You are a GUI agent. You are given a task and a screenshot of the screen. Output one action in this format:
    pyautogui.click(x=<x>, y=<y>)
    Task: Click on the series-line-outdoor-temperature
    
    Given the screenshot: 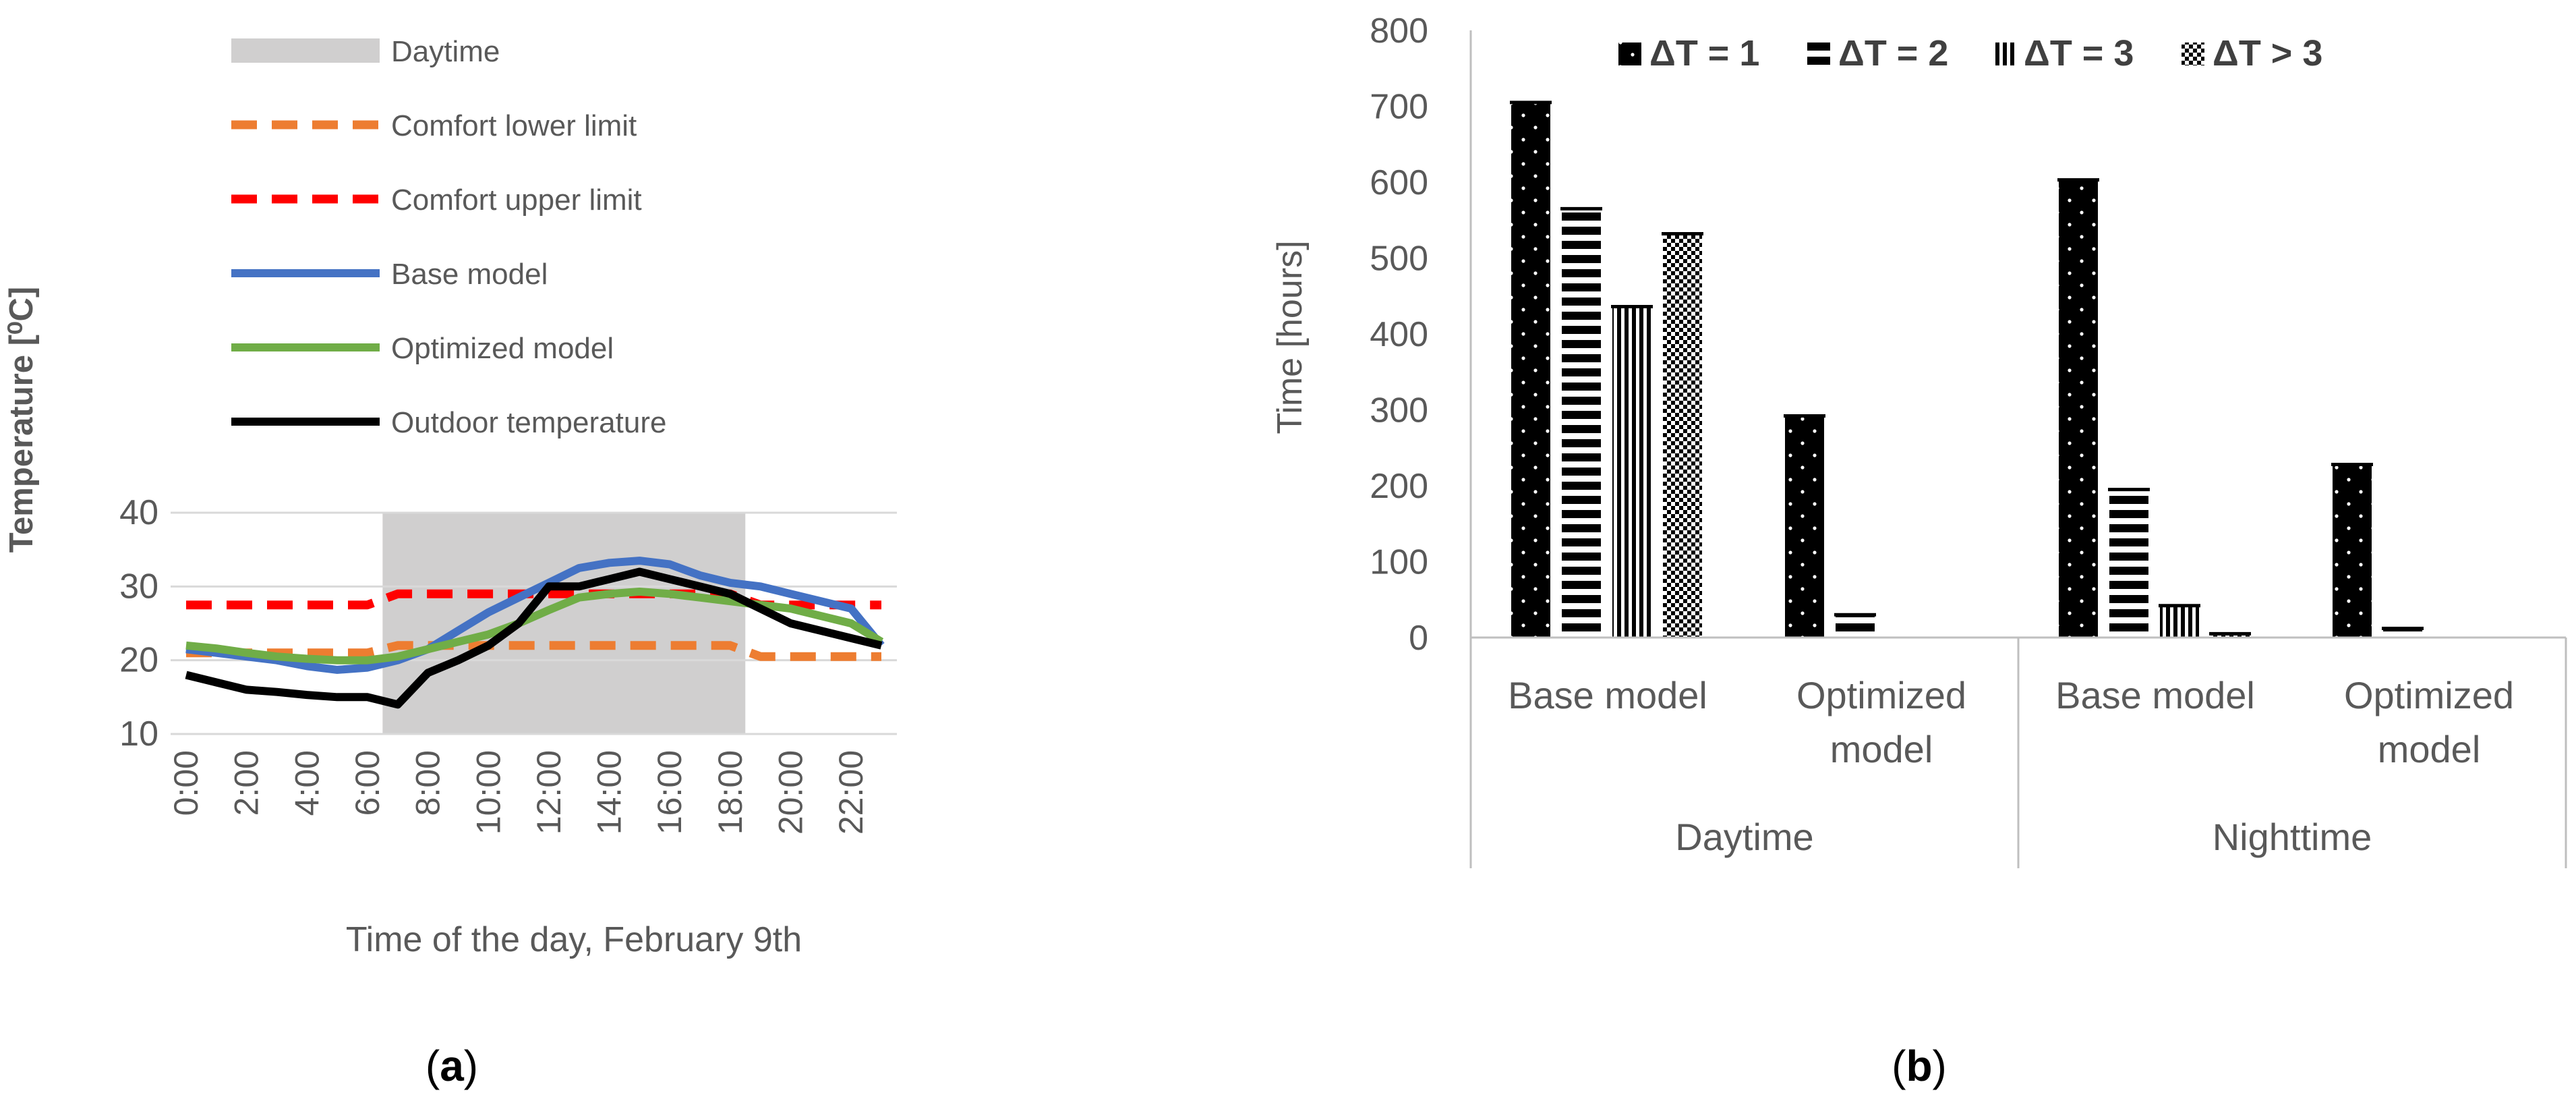 What is the action you would take?
    pyautogui.click(x=534, y=638)
    